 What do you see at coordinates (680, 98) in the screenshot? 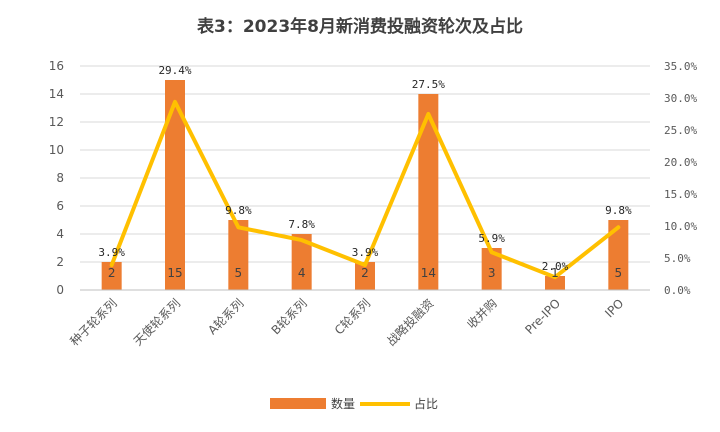
I see `y-right-tick-label: 30.0%` at bounding box center [680, 98].